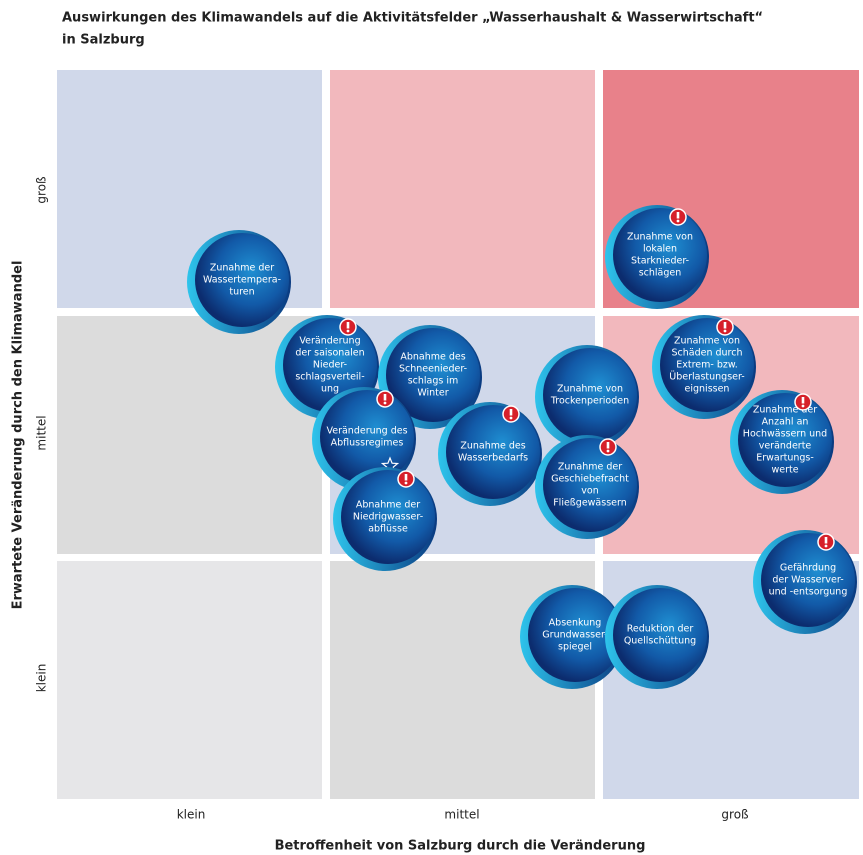 Image resolution: width=863 pixels, height=855 pixels. I want to click on bubble-label: Absenkung, so click(575, 623).